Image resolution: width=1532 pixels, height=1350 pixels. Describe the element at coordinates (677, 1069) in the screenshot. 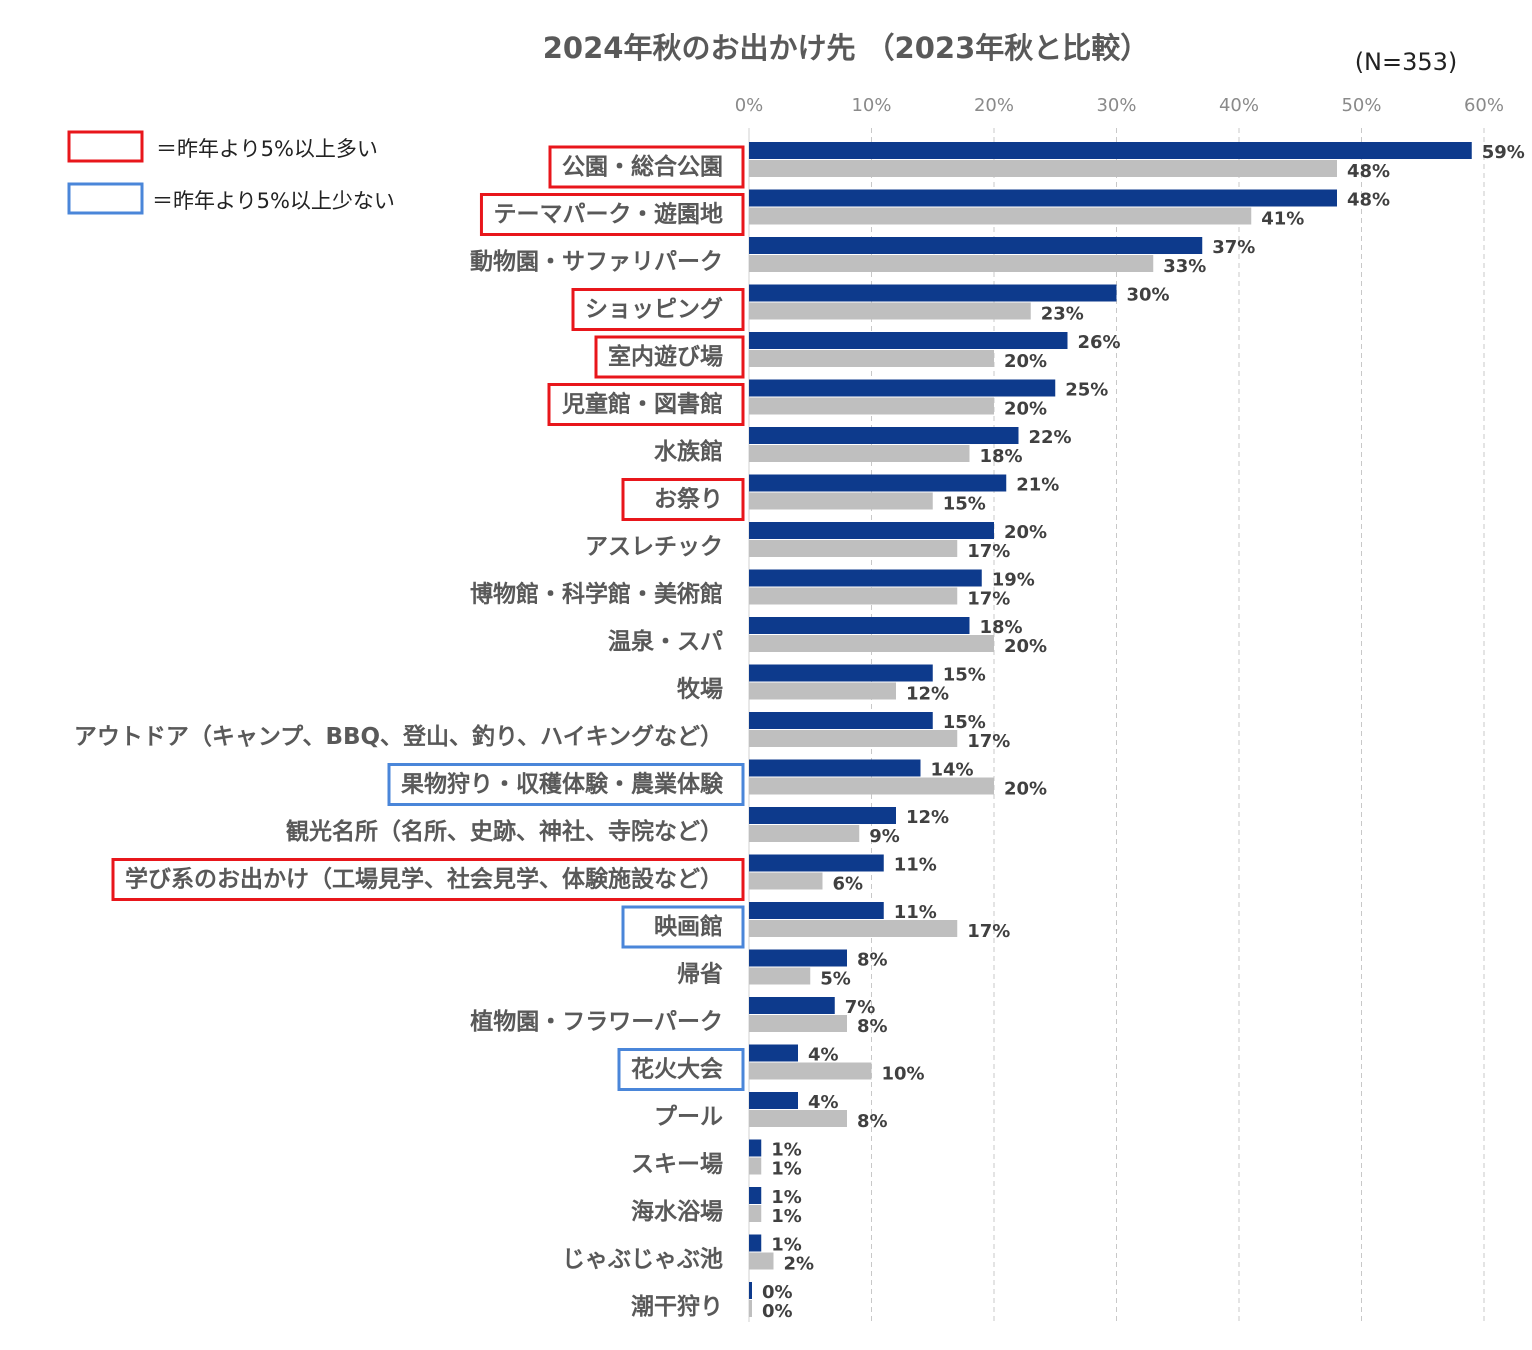

I see `category-label: 花火大会` at that location.